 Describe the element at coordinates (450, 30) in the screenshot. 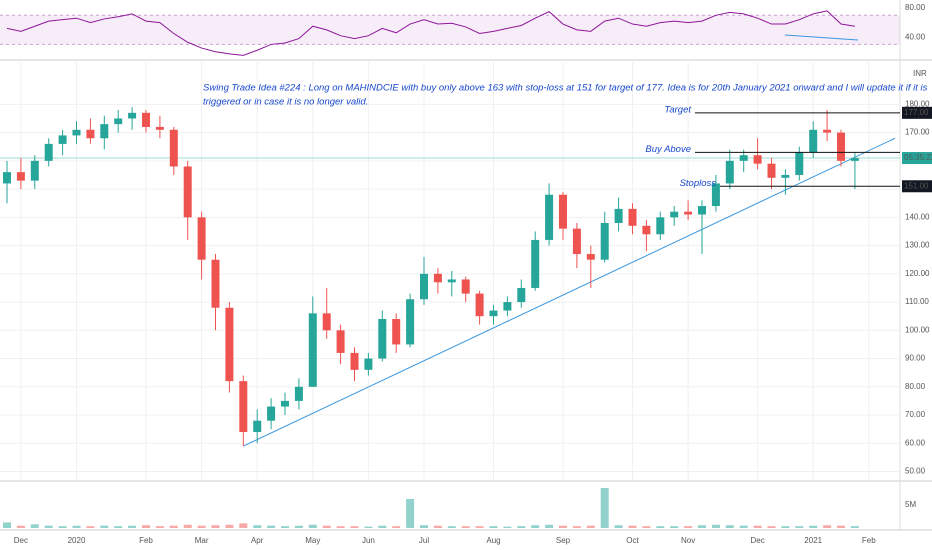

I see `rsi-band` at that location.